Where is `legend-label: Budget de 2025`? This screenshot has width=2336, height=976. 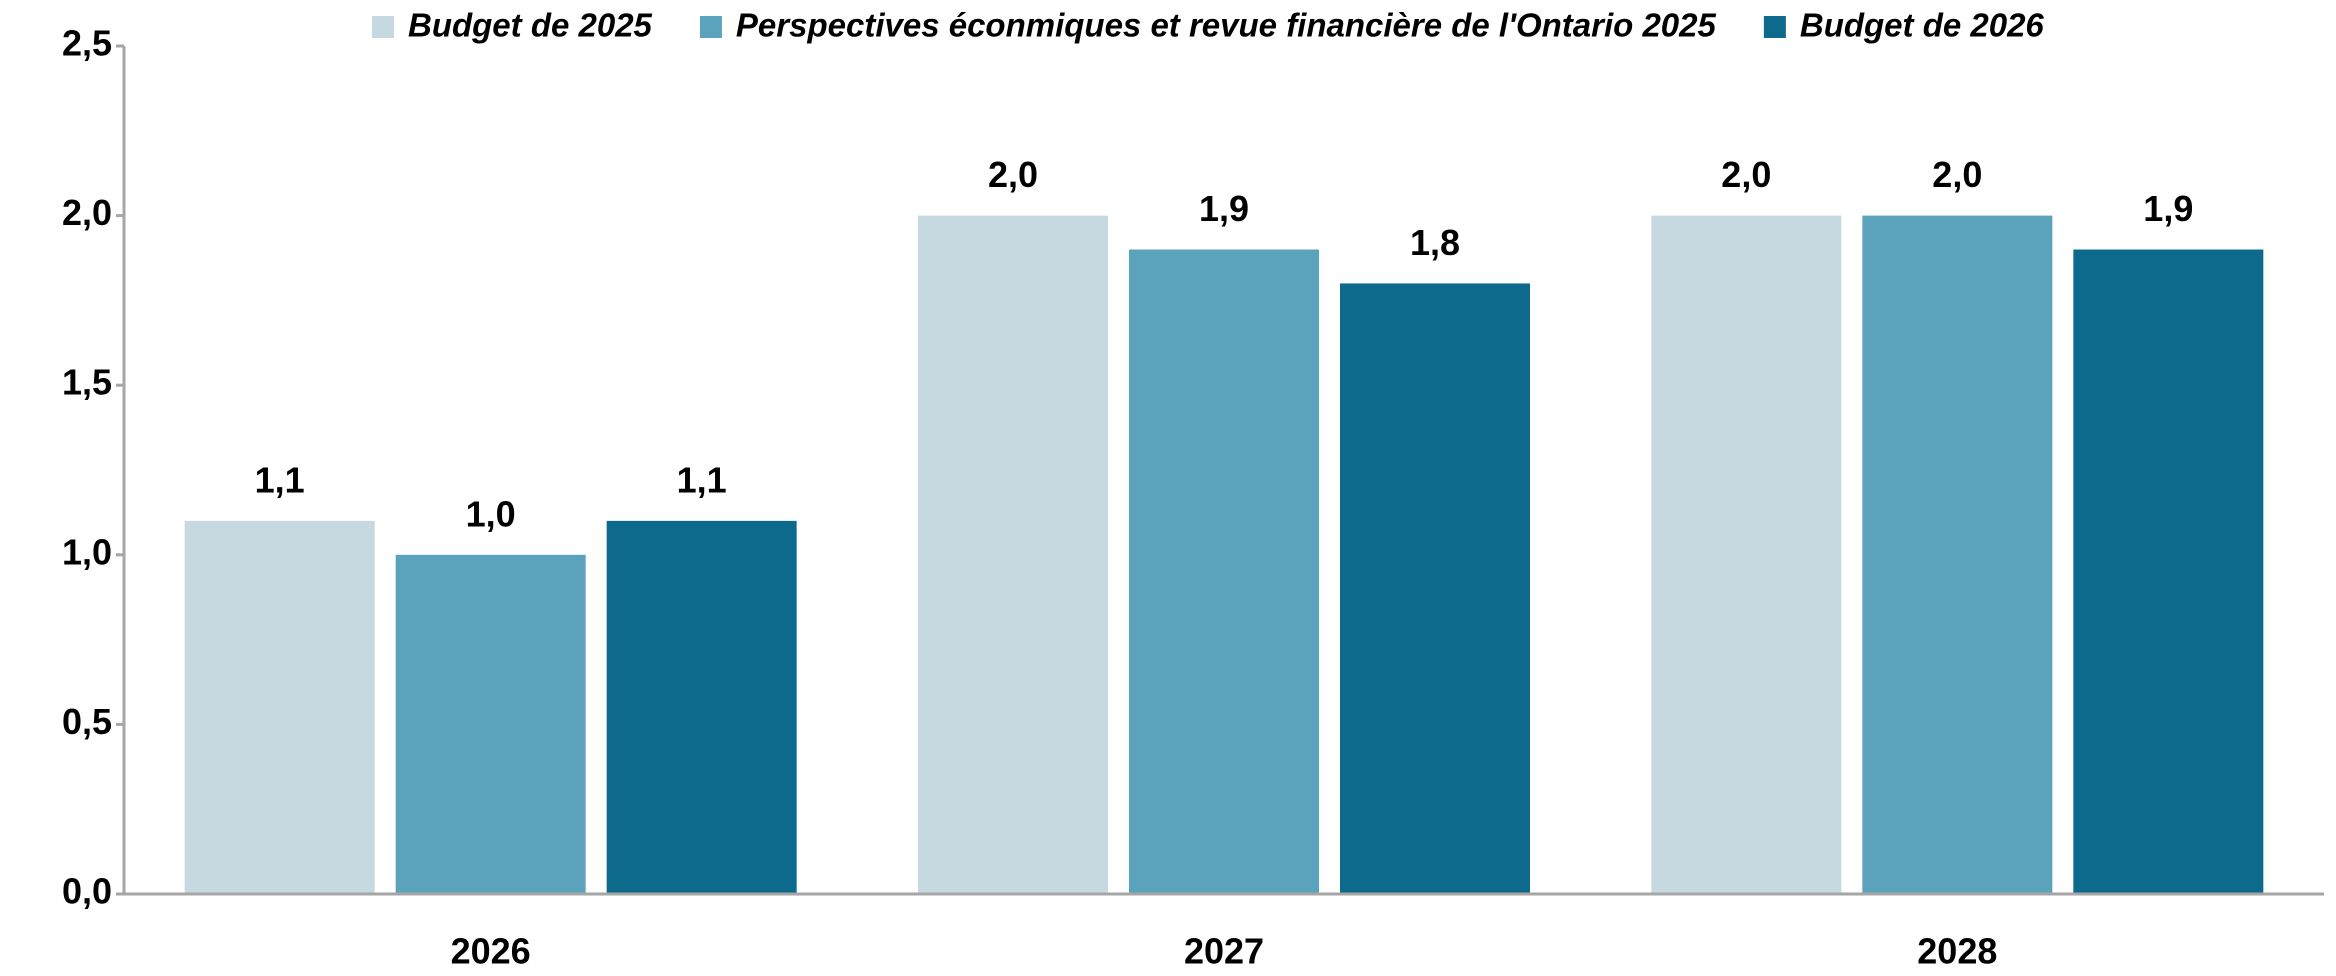
legend-label: Budget de 2025 is located at coordinates (530, 25).